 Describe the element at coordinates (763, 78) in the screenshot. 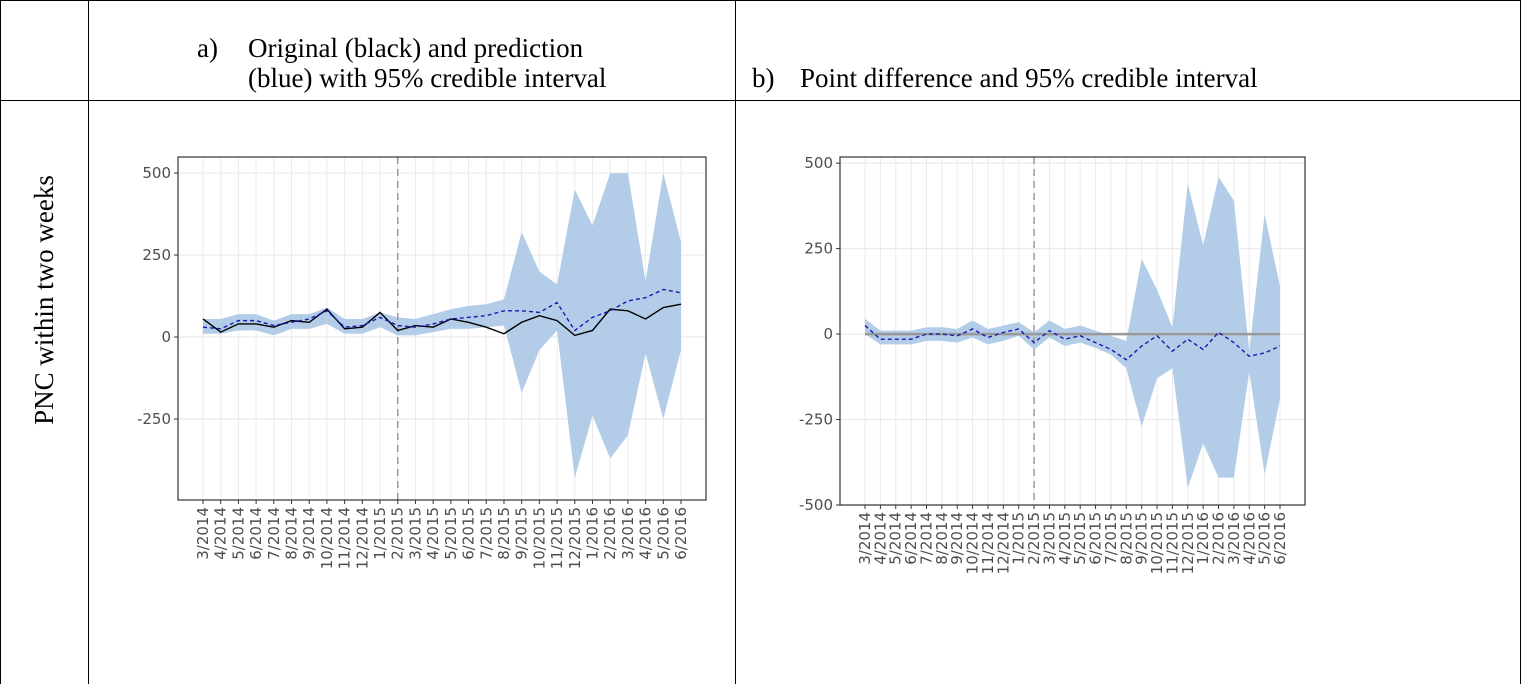

I see `header-marker: b)` at that location.